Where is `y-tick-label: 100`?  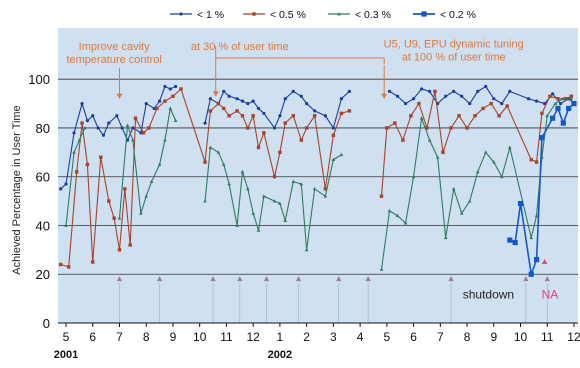 y-tick-label: 100 is located at coordinates (39, 79).